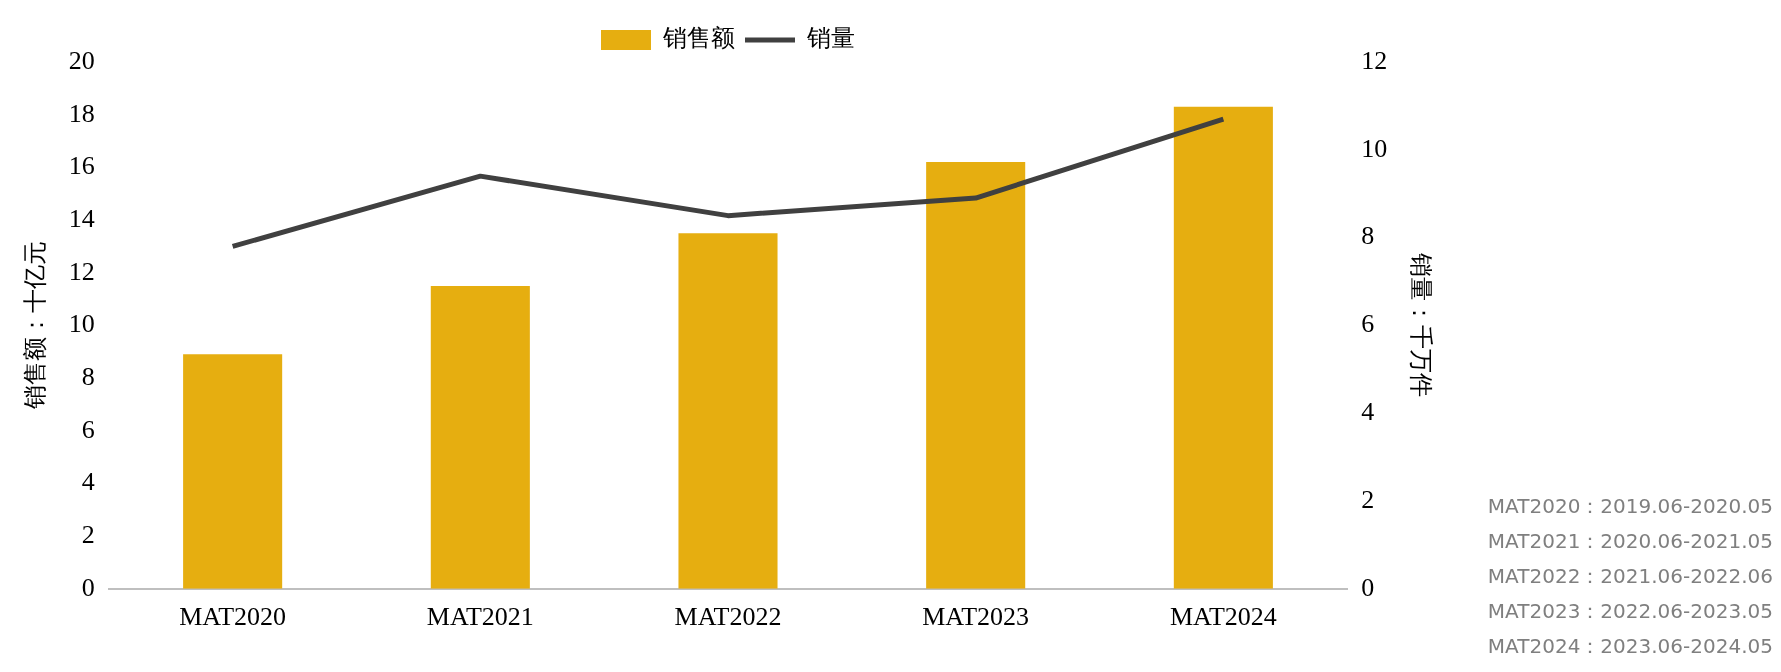  I want to click on x-tick-label: MAT2024, so click(1223, 617).